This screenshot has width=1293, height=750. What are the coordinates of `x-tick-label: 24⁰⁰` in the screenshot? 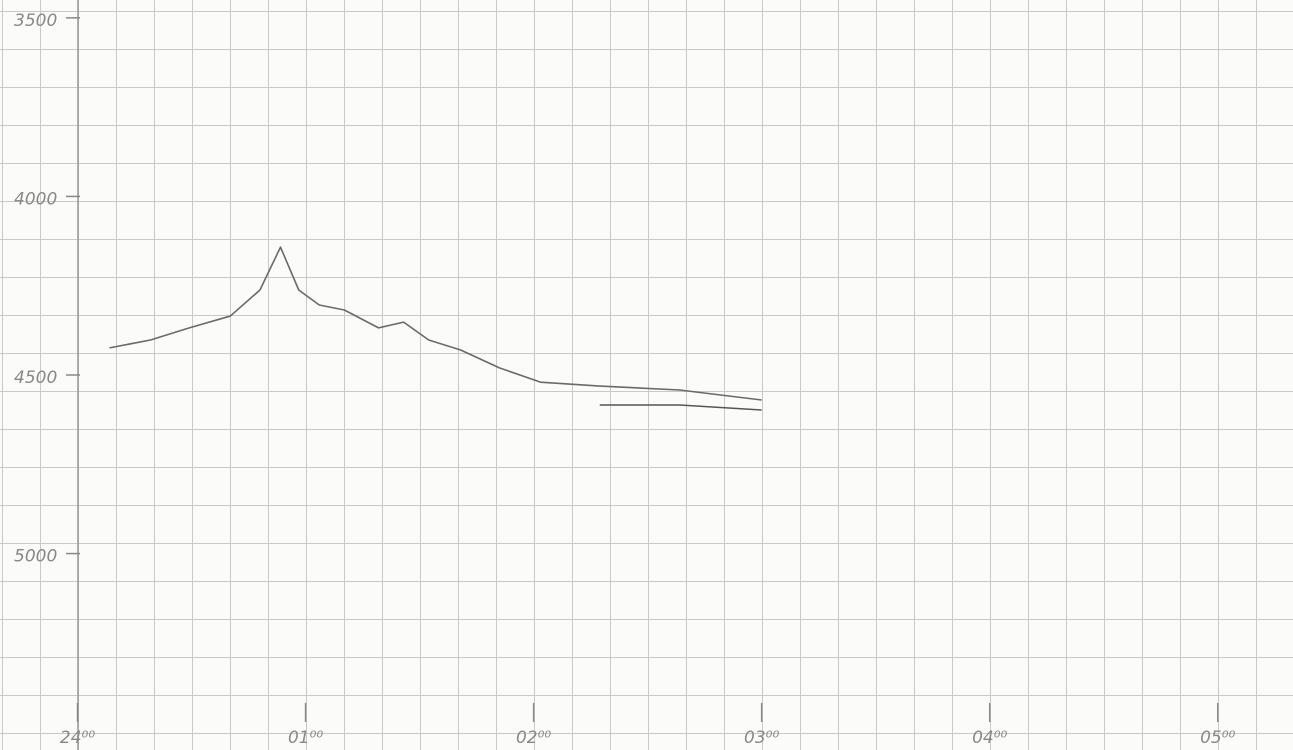 It's located at (77, 738).